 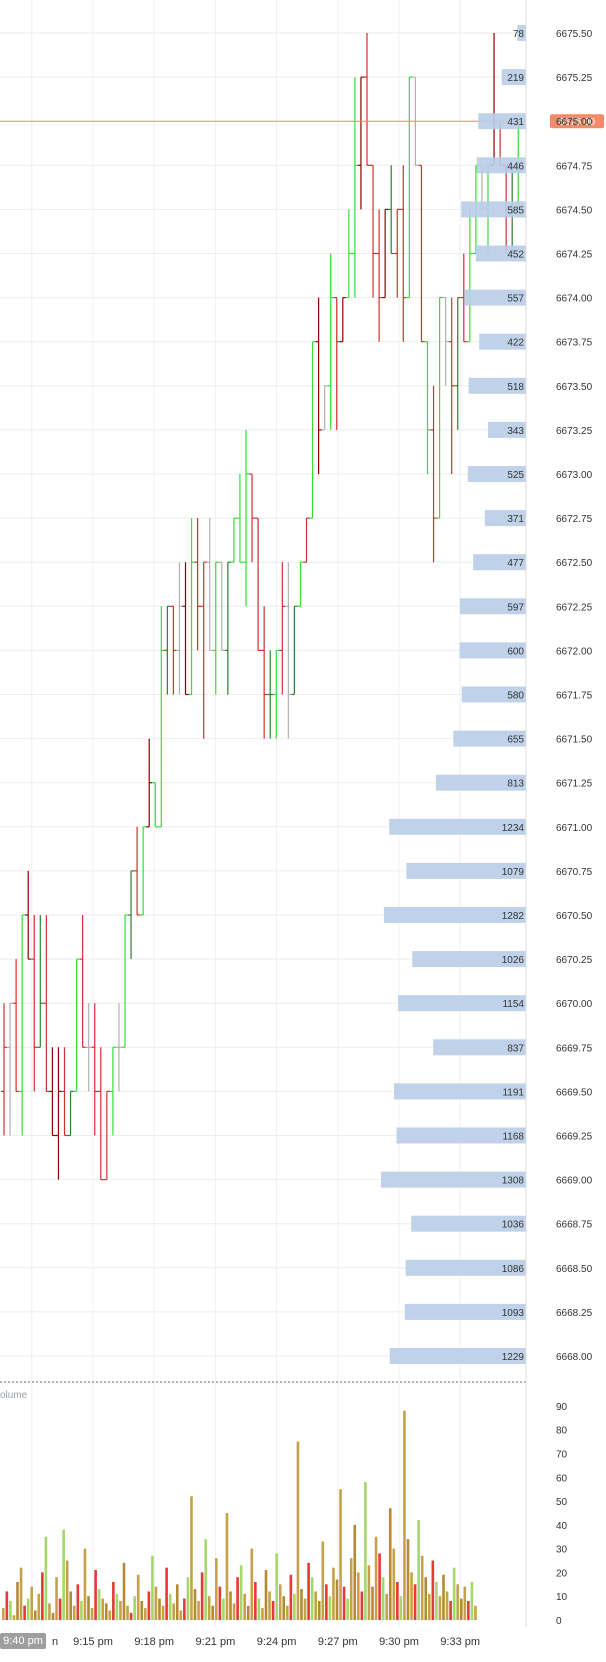 What do you see at coordinates (574, 299) in the screenshot?
I see `price-tick-label: 6674.00` at bounding box center [574, 299].